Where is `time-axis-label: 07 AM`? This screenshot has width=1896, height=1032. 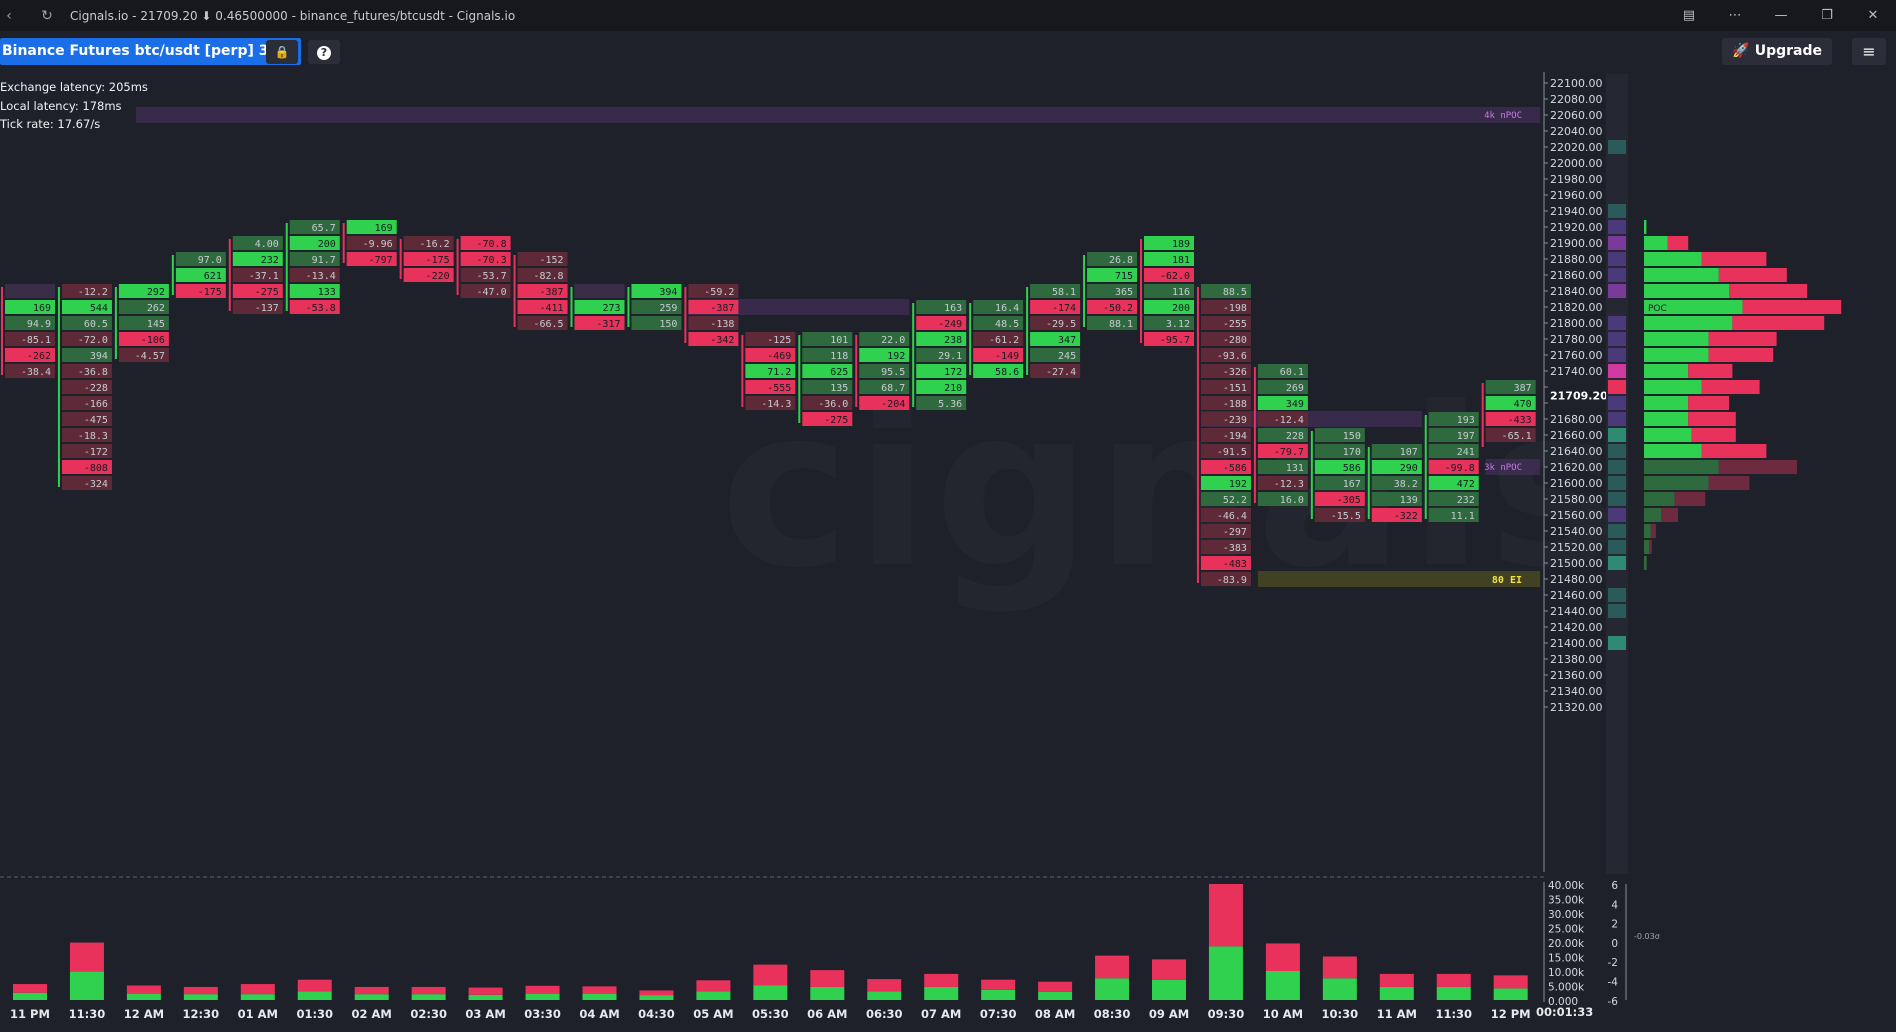 time-axis-label: 07 AM is located at coordinates (941, 1014).